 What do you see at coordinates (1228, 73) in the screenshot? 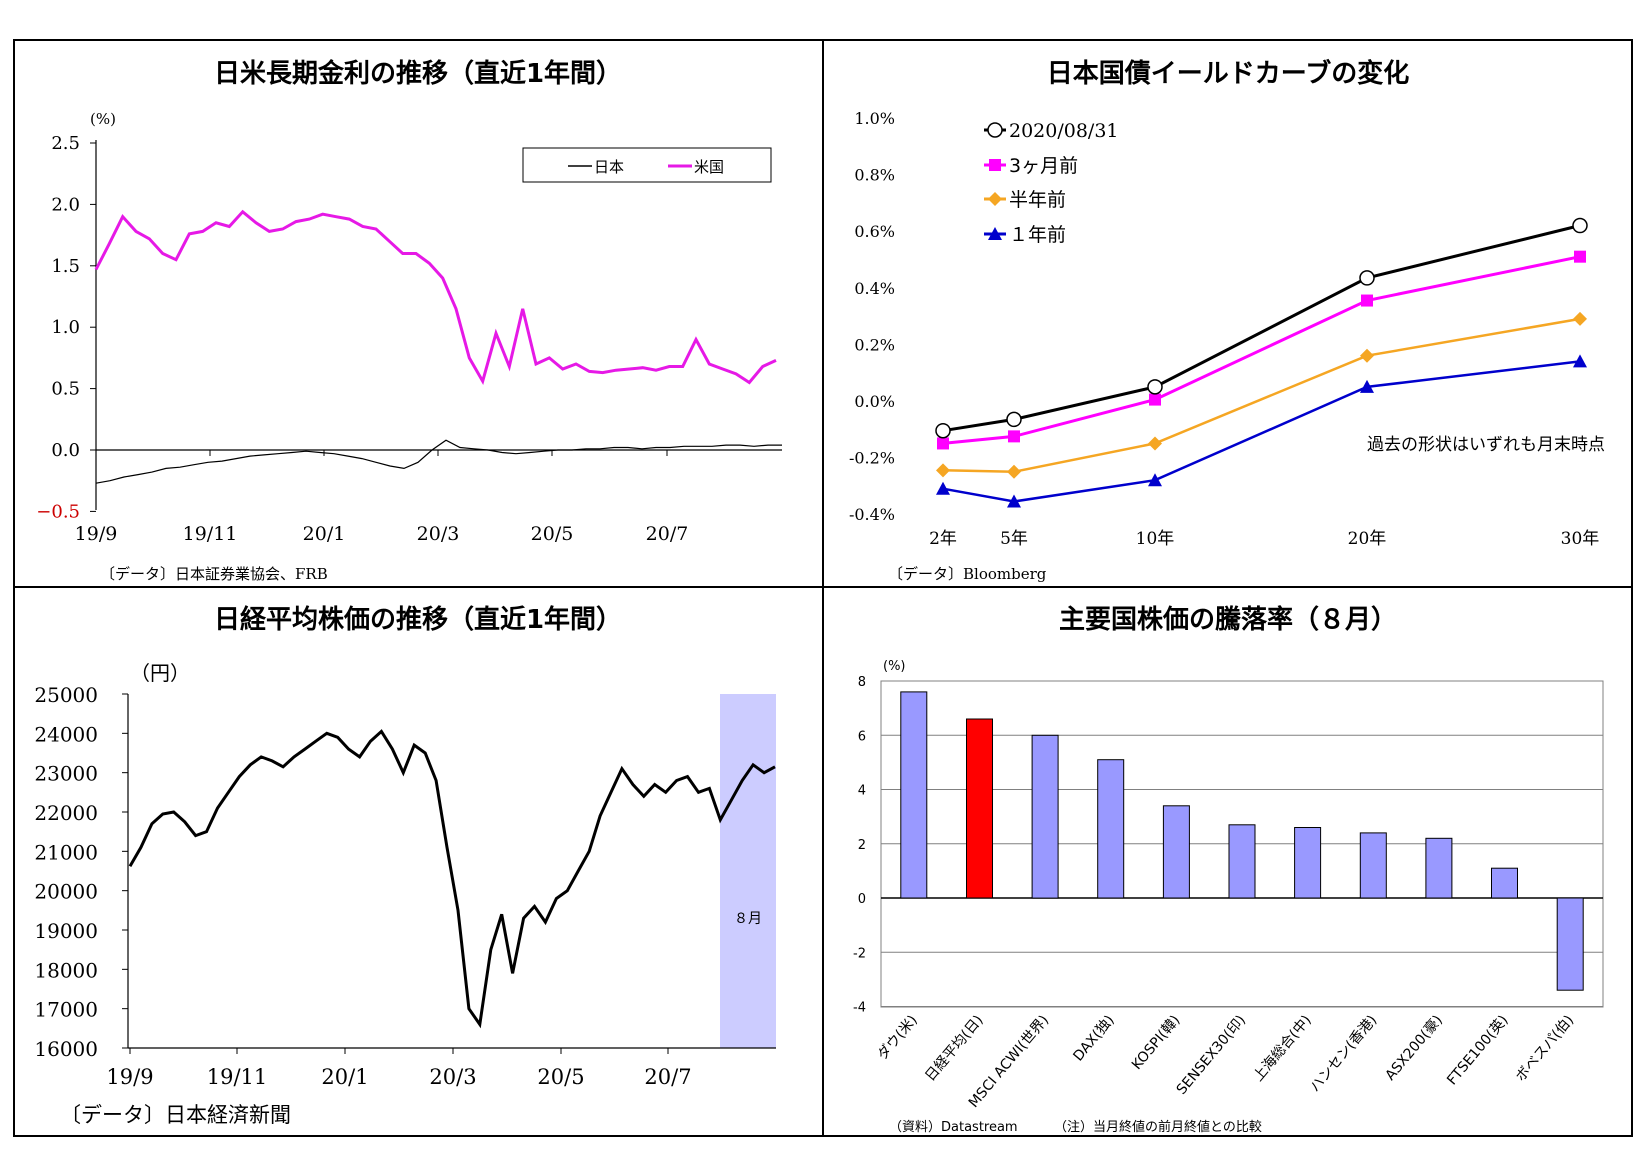
I see `chart-title-yield-curve: 日本国債イールドカーブの変化` at bounding box center [1228, 73].